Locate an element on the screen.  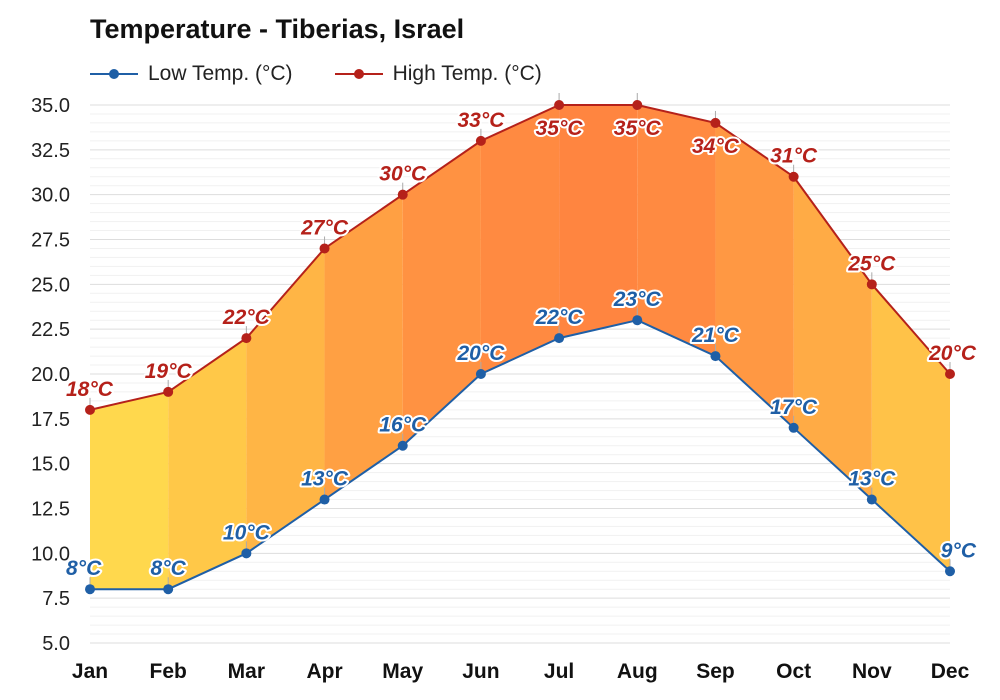
y-tick-label: 10.0 is located at coordinates (50, 554).